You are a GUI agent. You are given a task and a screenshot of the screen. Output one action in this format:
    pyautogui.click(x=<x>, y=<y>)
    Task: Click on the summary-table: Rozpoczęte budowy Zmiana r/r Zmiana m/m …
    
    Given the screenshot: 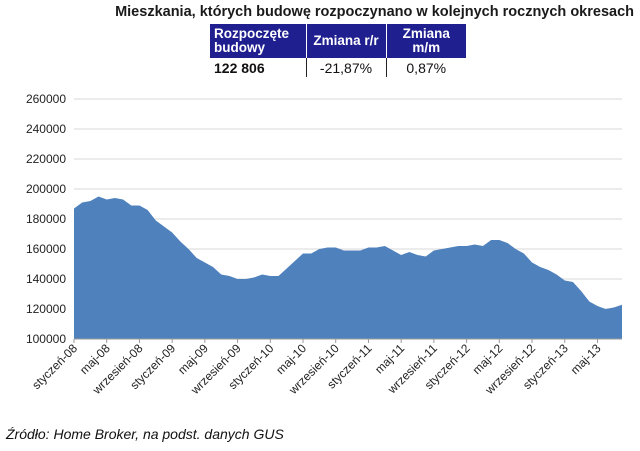 What is the action you would take?
    pyautogui.click(x=338, y=50)
    